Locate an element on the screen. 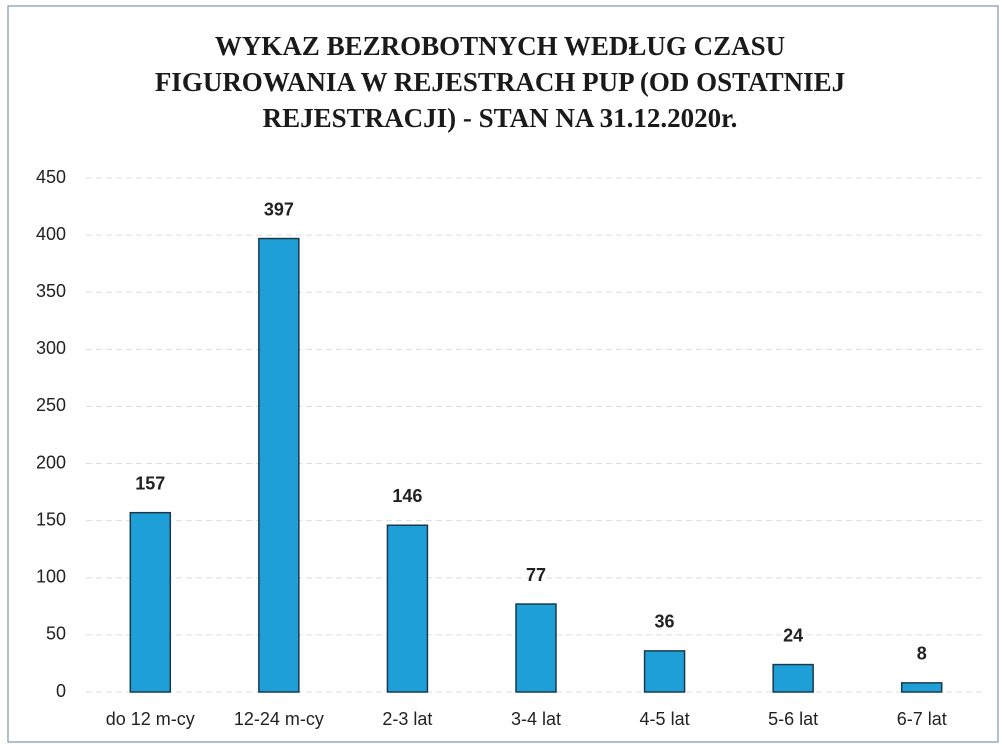  value-label: 77 is located at coordinates (536, 575).